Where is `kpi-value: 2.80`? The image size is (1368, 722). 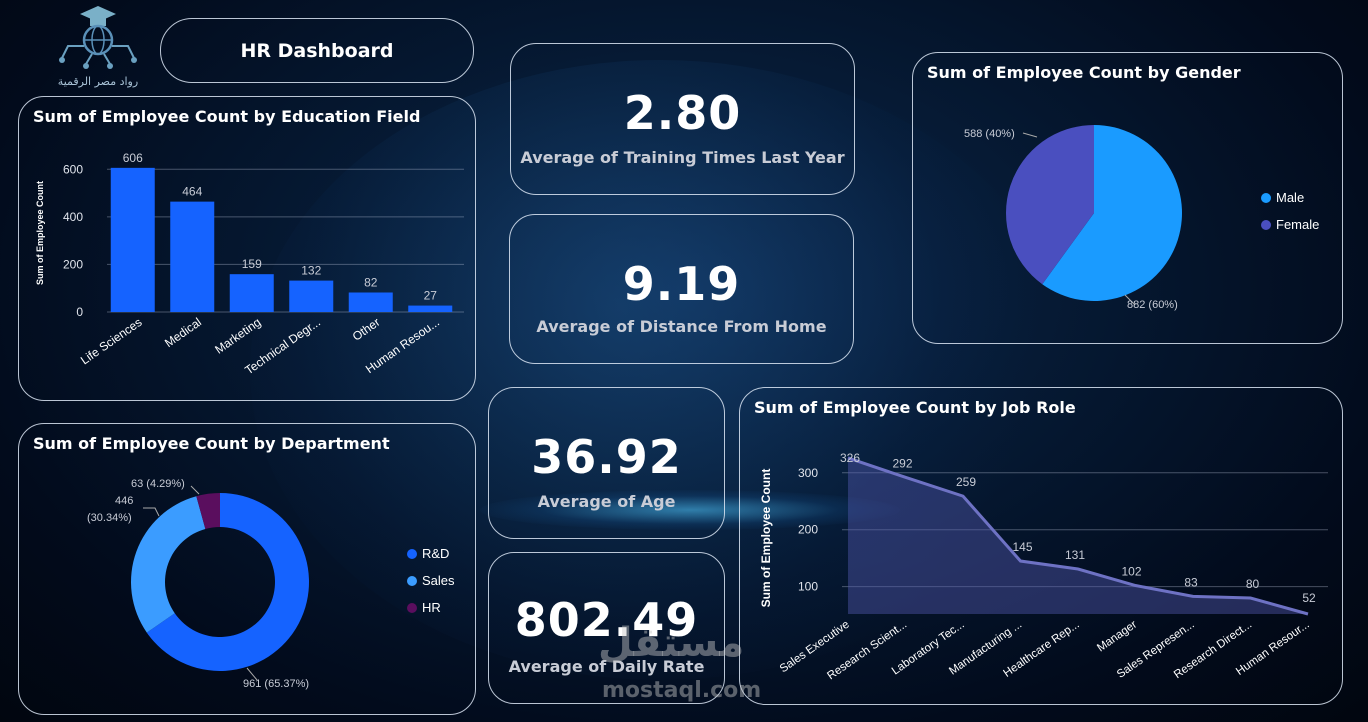
kpi-value: 2.80 is located at coordinates (682, 113).